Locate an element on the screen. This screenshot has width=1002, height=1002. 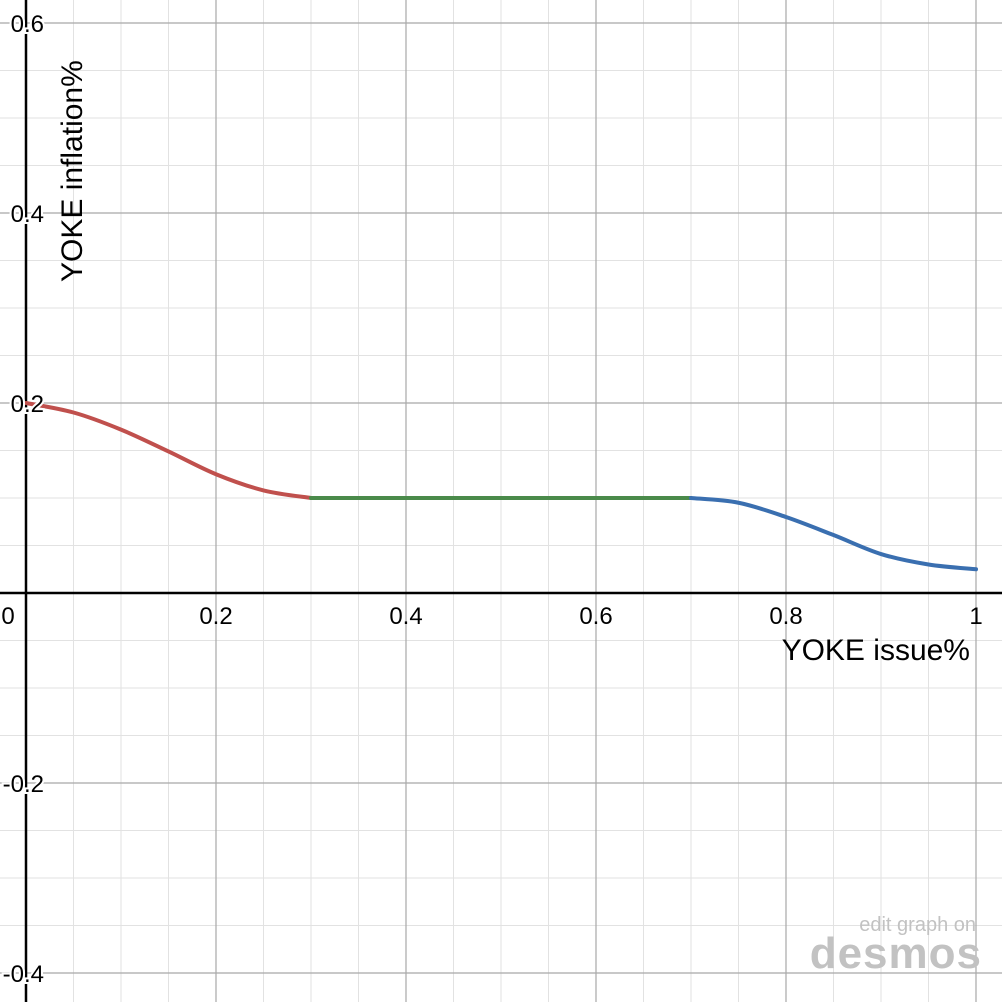
y-axis-title: YOKE inflation% is located at coordinates (72, 171).